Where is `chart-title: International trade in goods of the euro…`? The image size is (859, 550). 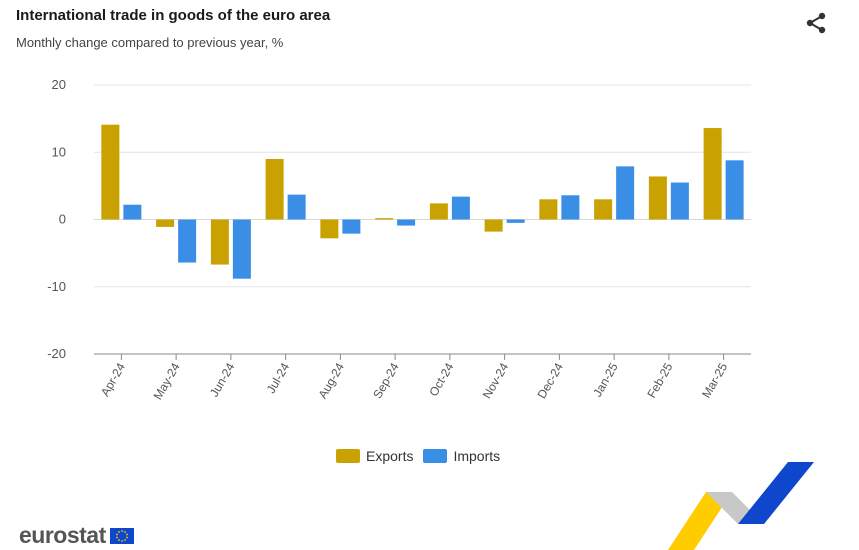 chart-title: International trade in goods of the euro… is located at coordinates (173, 15).